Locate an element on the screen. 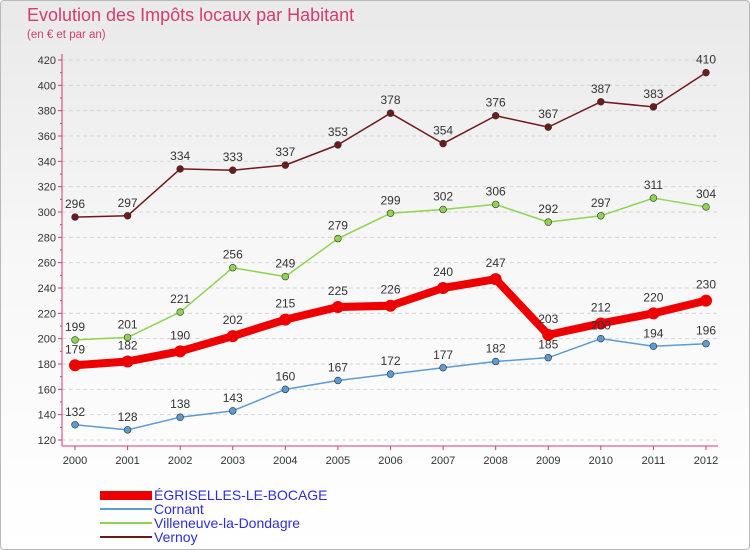 The height and width of the screenshot is (550, 750). x-tick-label: 2010 is located at coordinates (601, 461).